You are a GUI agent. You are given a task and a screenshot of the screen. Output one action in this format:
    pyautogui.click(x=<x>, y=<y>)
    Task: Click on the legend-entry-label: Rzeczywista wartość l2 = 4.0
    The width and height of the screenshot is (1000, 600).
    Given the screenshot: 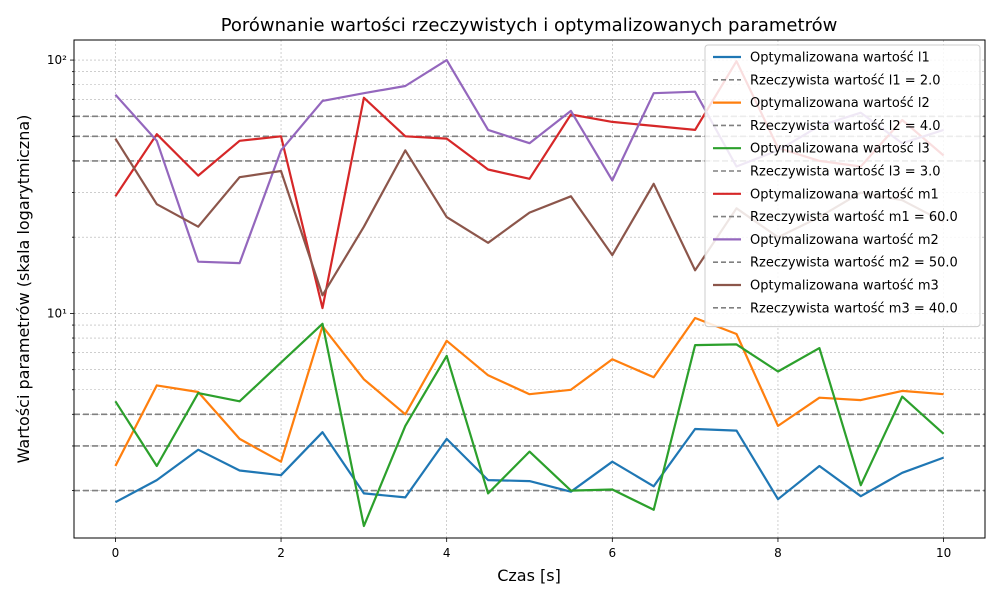 What is the action you would take?
    pyautogui.click(x=845, y=126)
    